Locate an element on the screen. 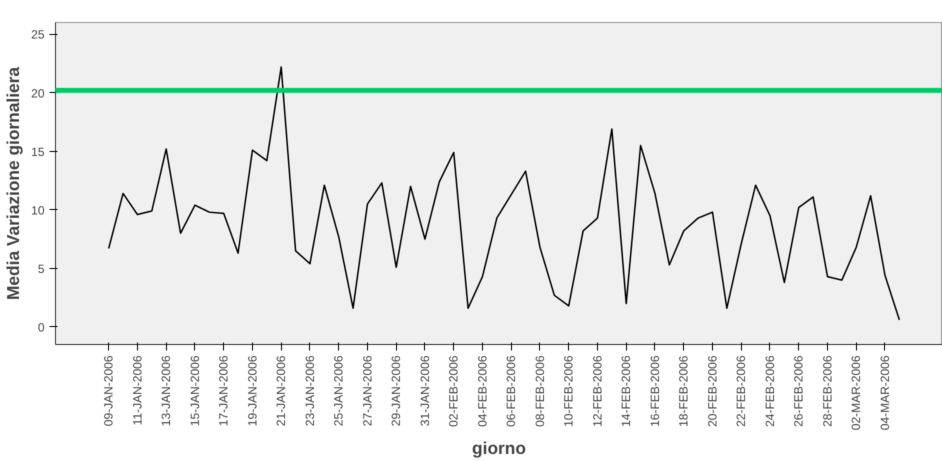  x-tick-label: 08-FEB-2006 is located at coordinates (539, 391).